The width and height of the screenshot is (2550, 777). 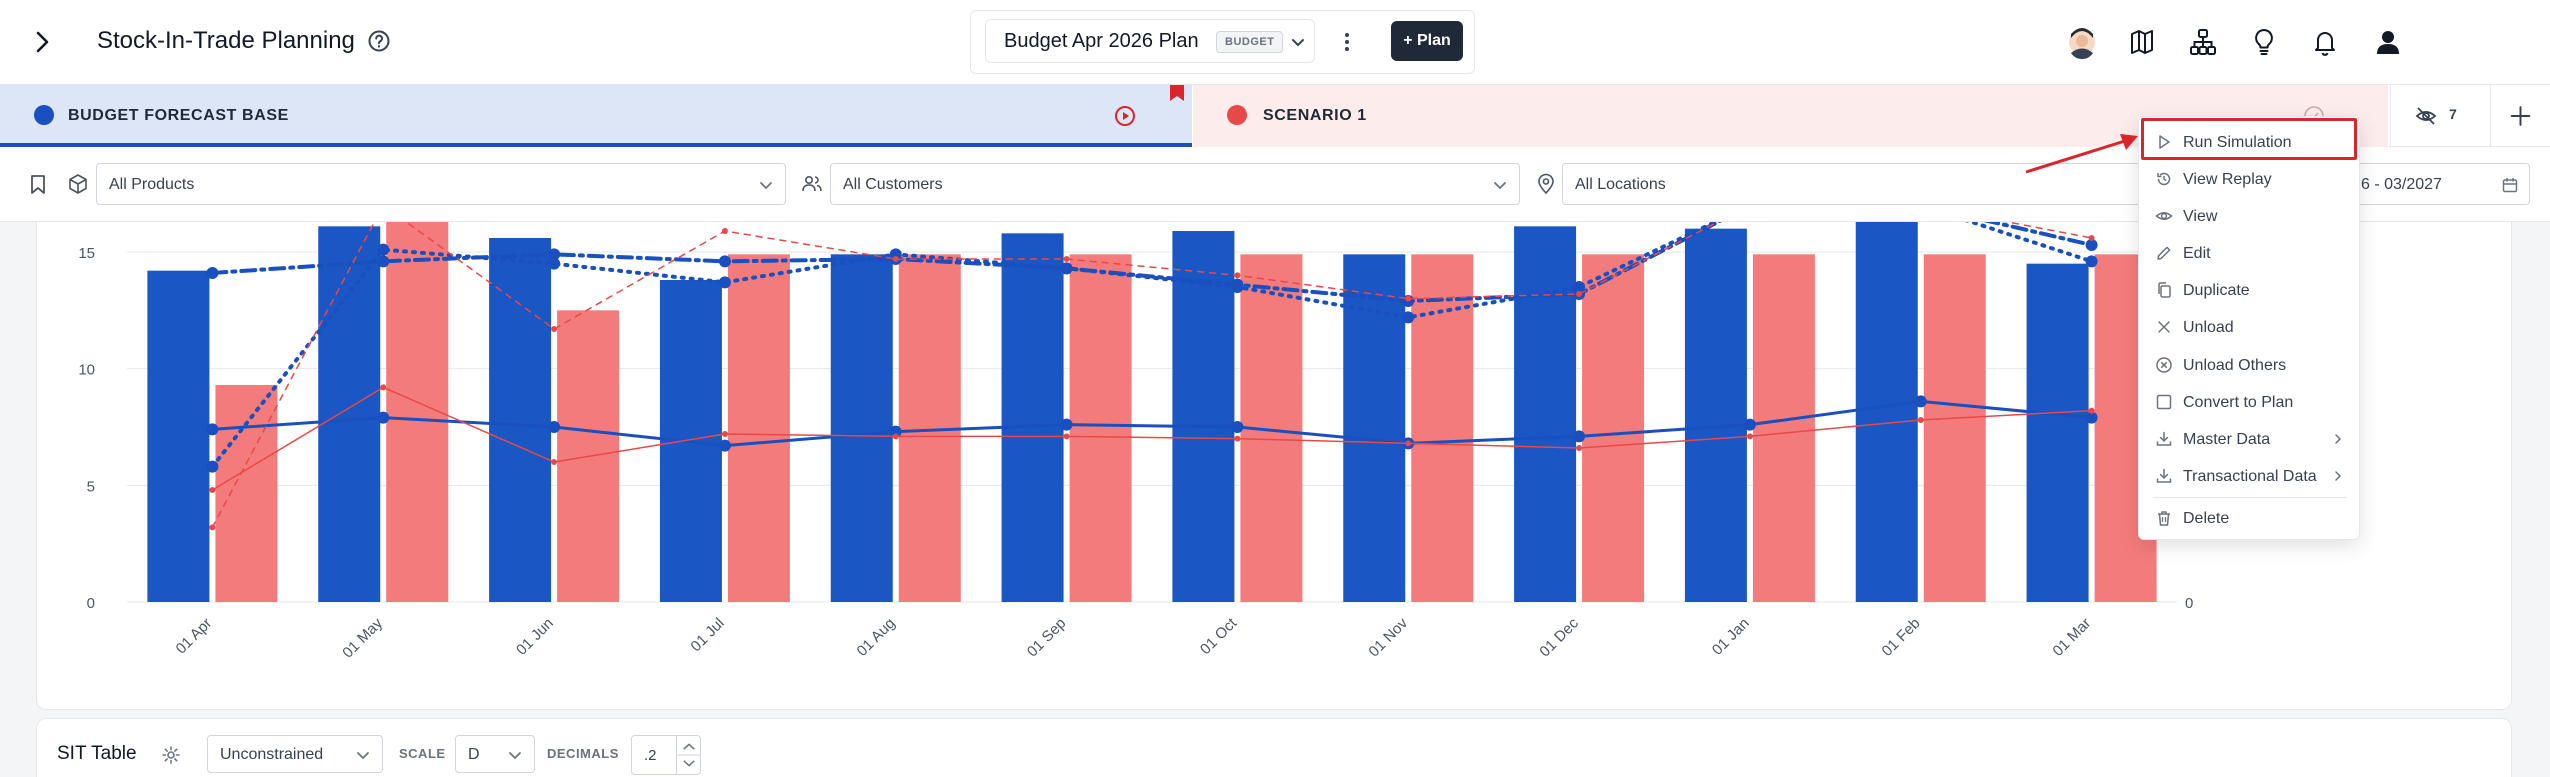 What do you see at coordinates (97, 753) in the screenshot?
I see `sit-table-title: SIT Table` at bounding box center [97, 753].